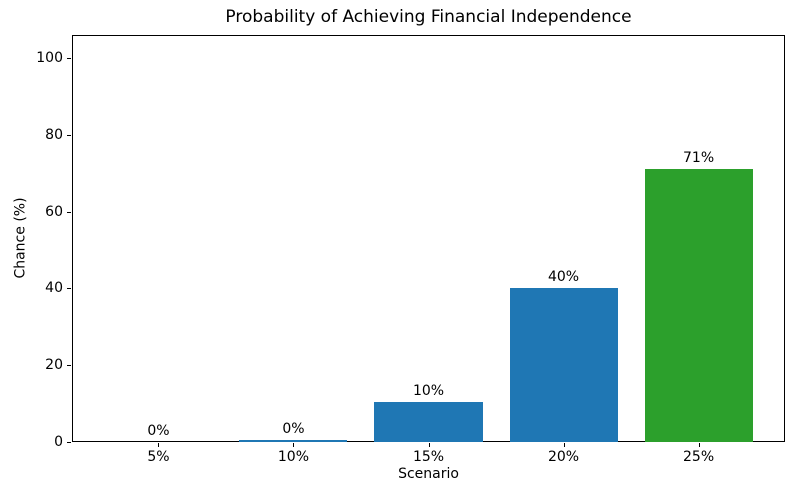  Describe the element at coordinates (58, 442) in the screenshot. I see `y-tick-label: 0` at that location.